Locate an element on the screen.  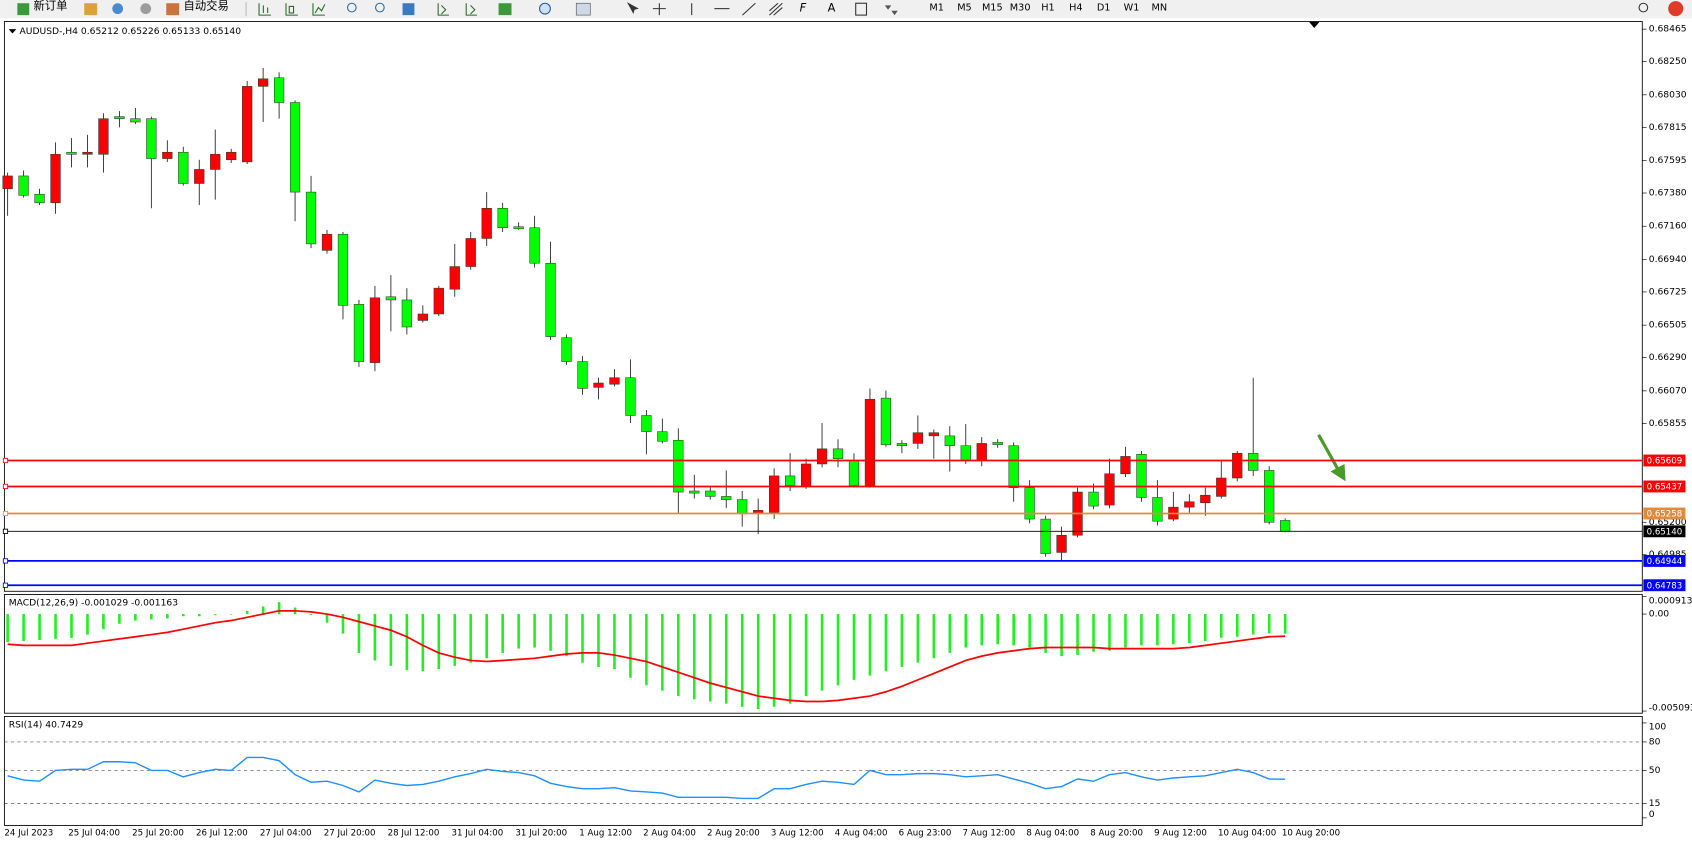
y-tick-label: 0.65200 is located at coordinates (1668, 522).